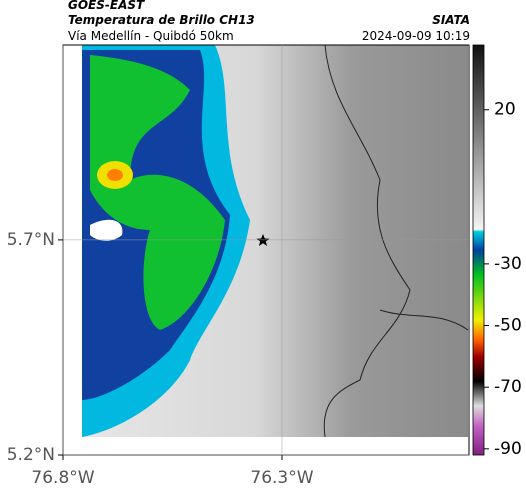 This screenshot has height=491, width=526. Describe the element at coordinates (106, 230) in the screenshot. I see `clear-patch` at that location.